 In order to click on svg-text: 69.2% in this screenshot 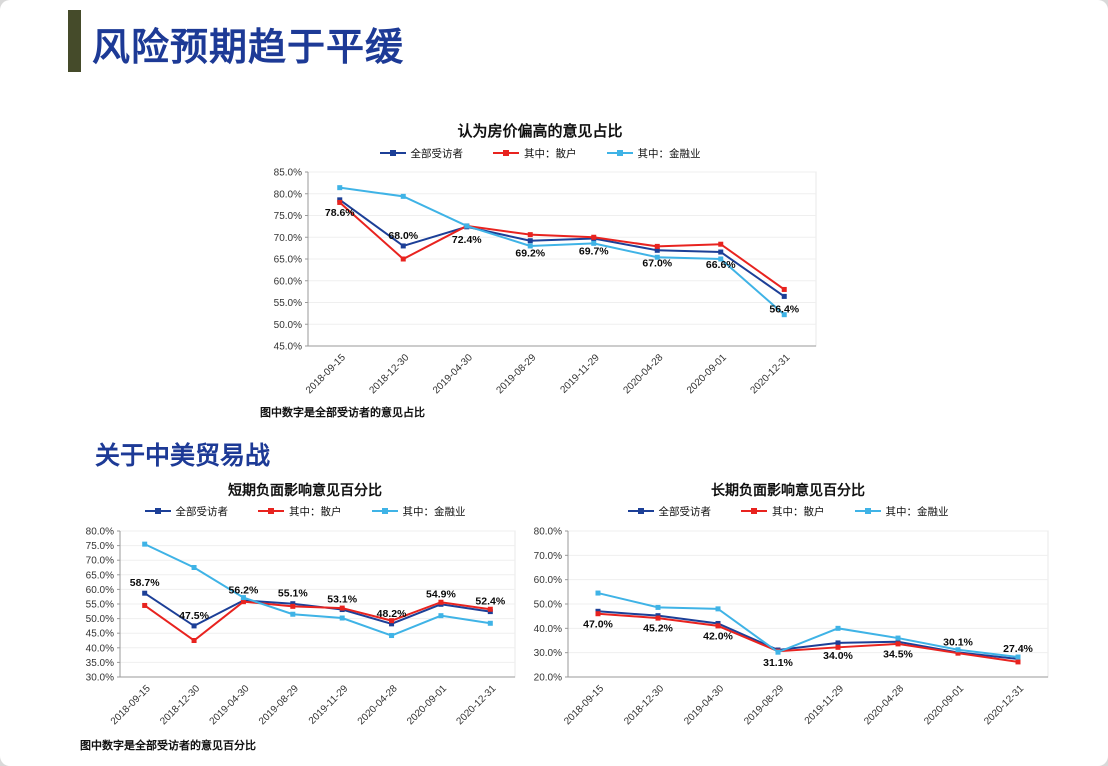, I will do `click(530, 254)`.